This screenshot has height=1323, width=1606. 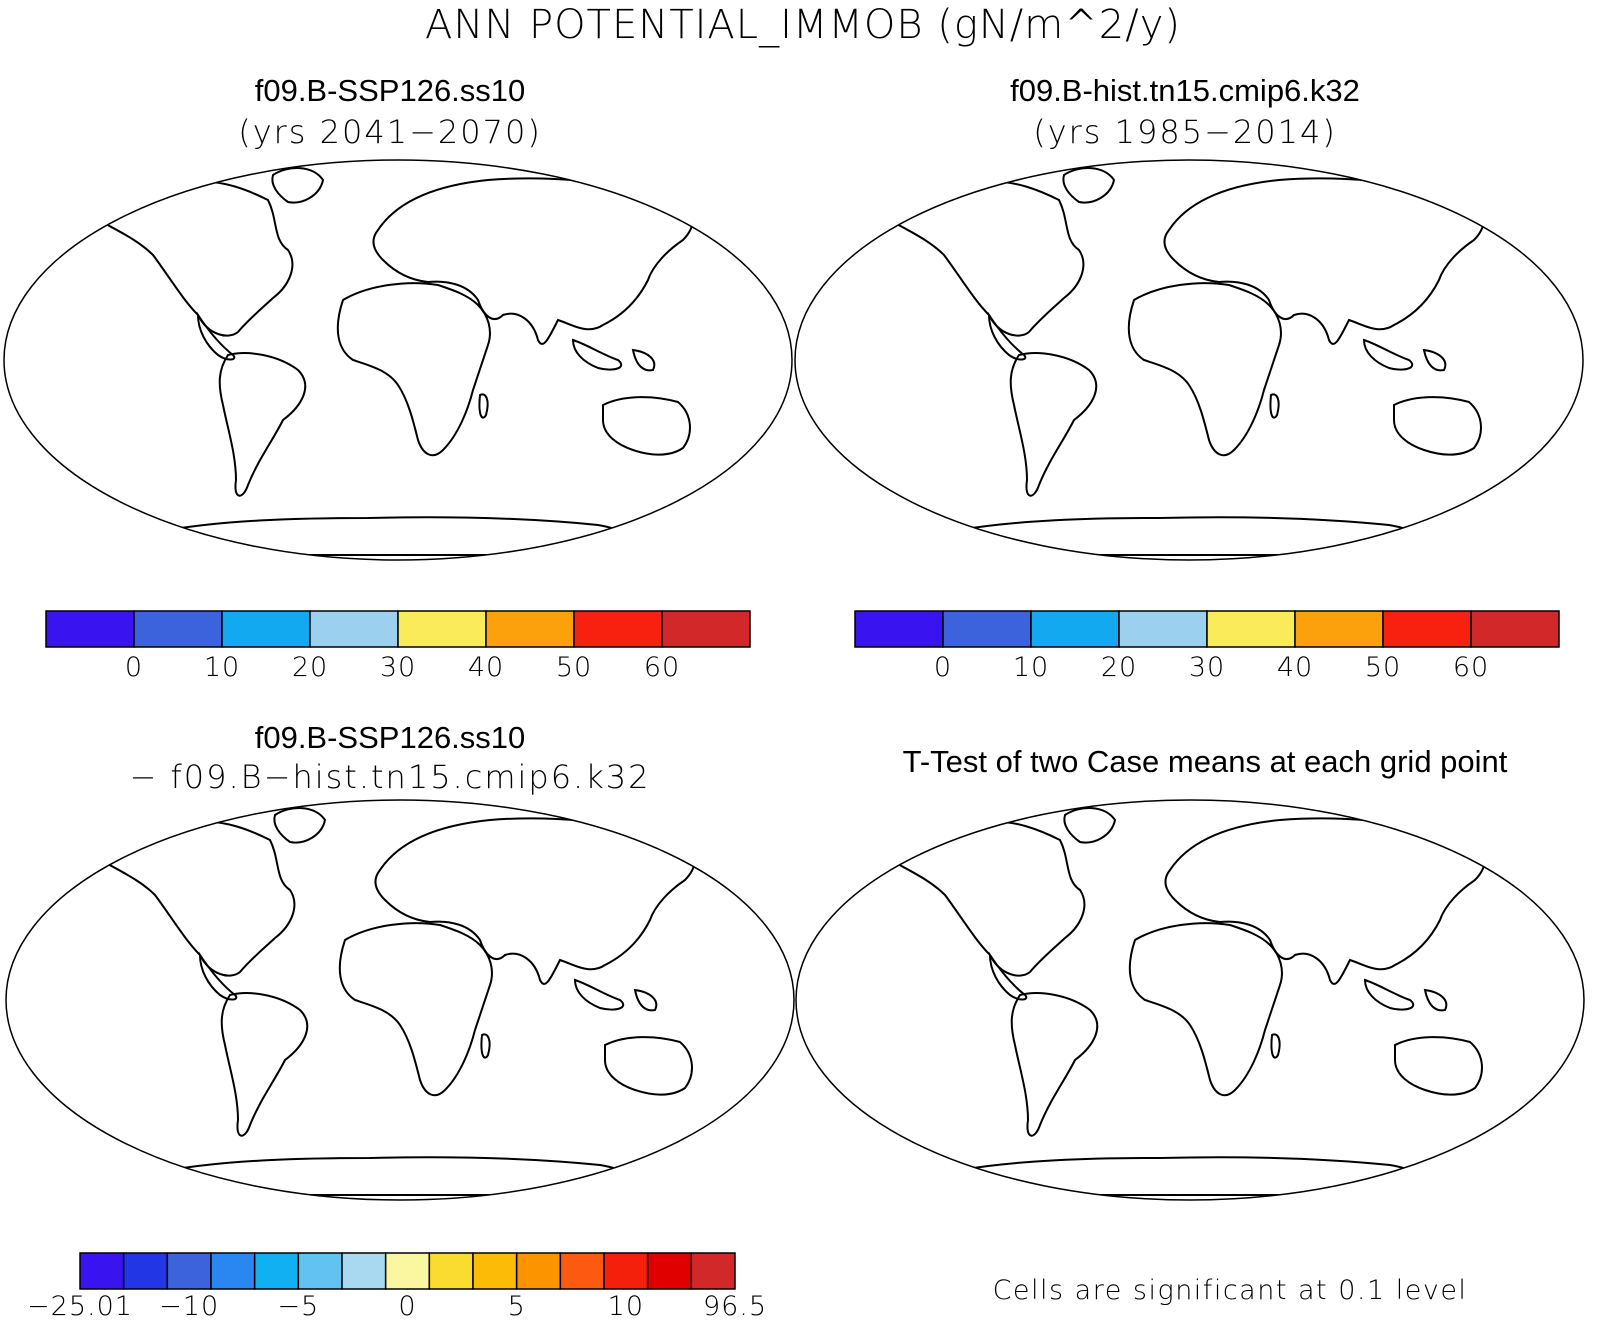 I want to click on colorbar-bl-tick-label: 0, so click(x=407, y=1306).